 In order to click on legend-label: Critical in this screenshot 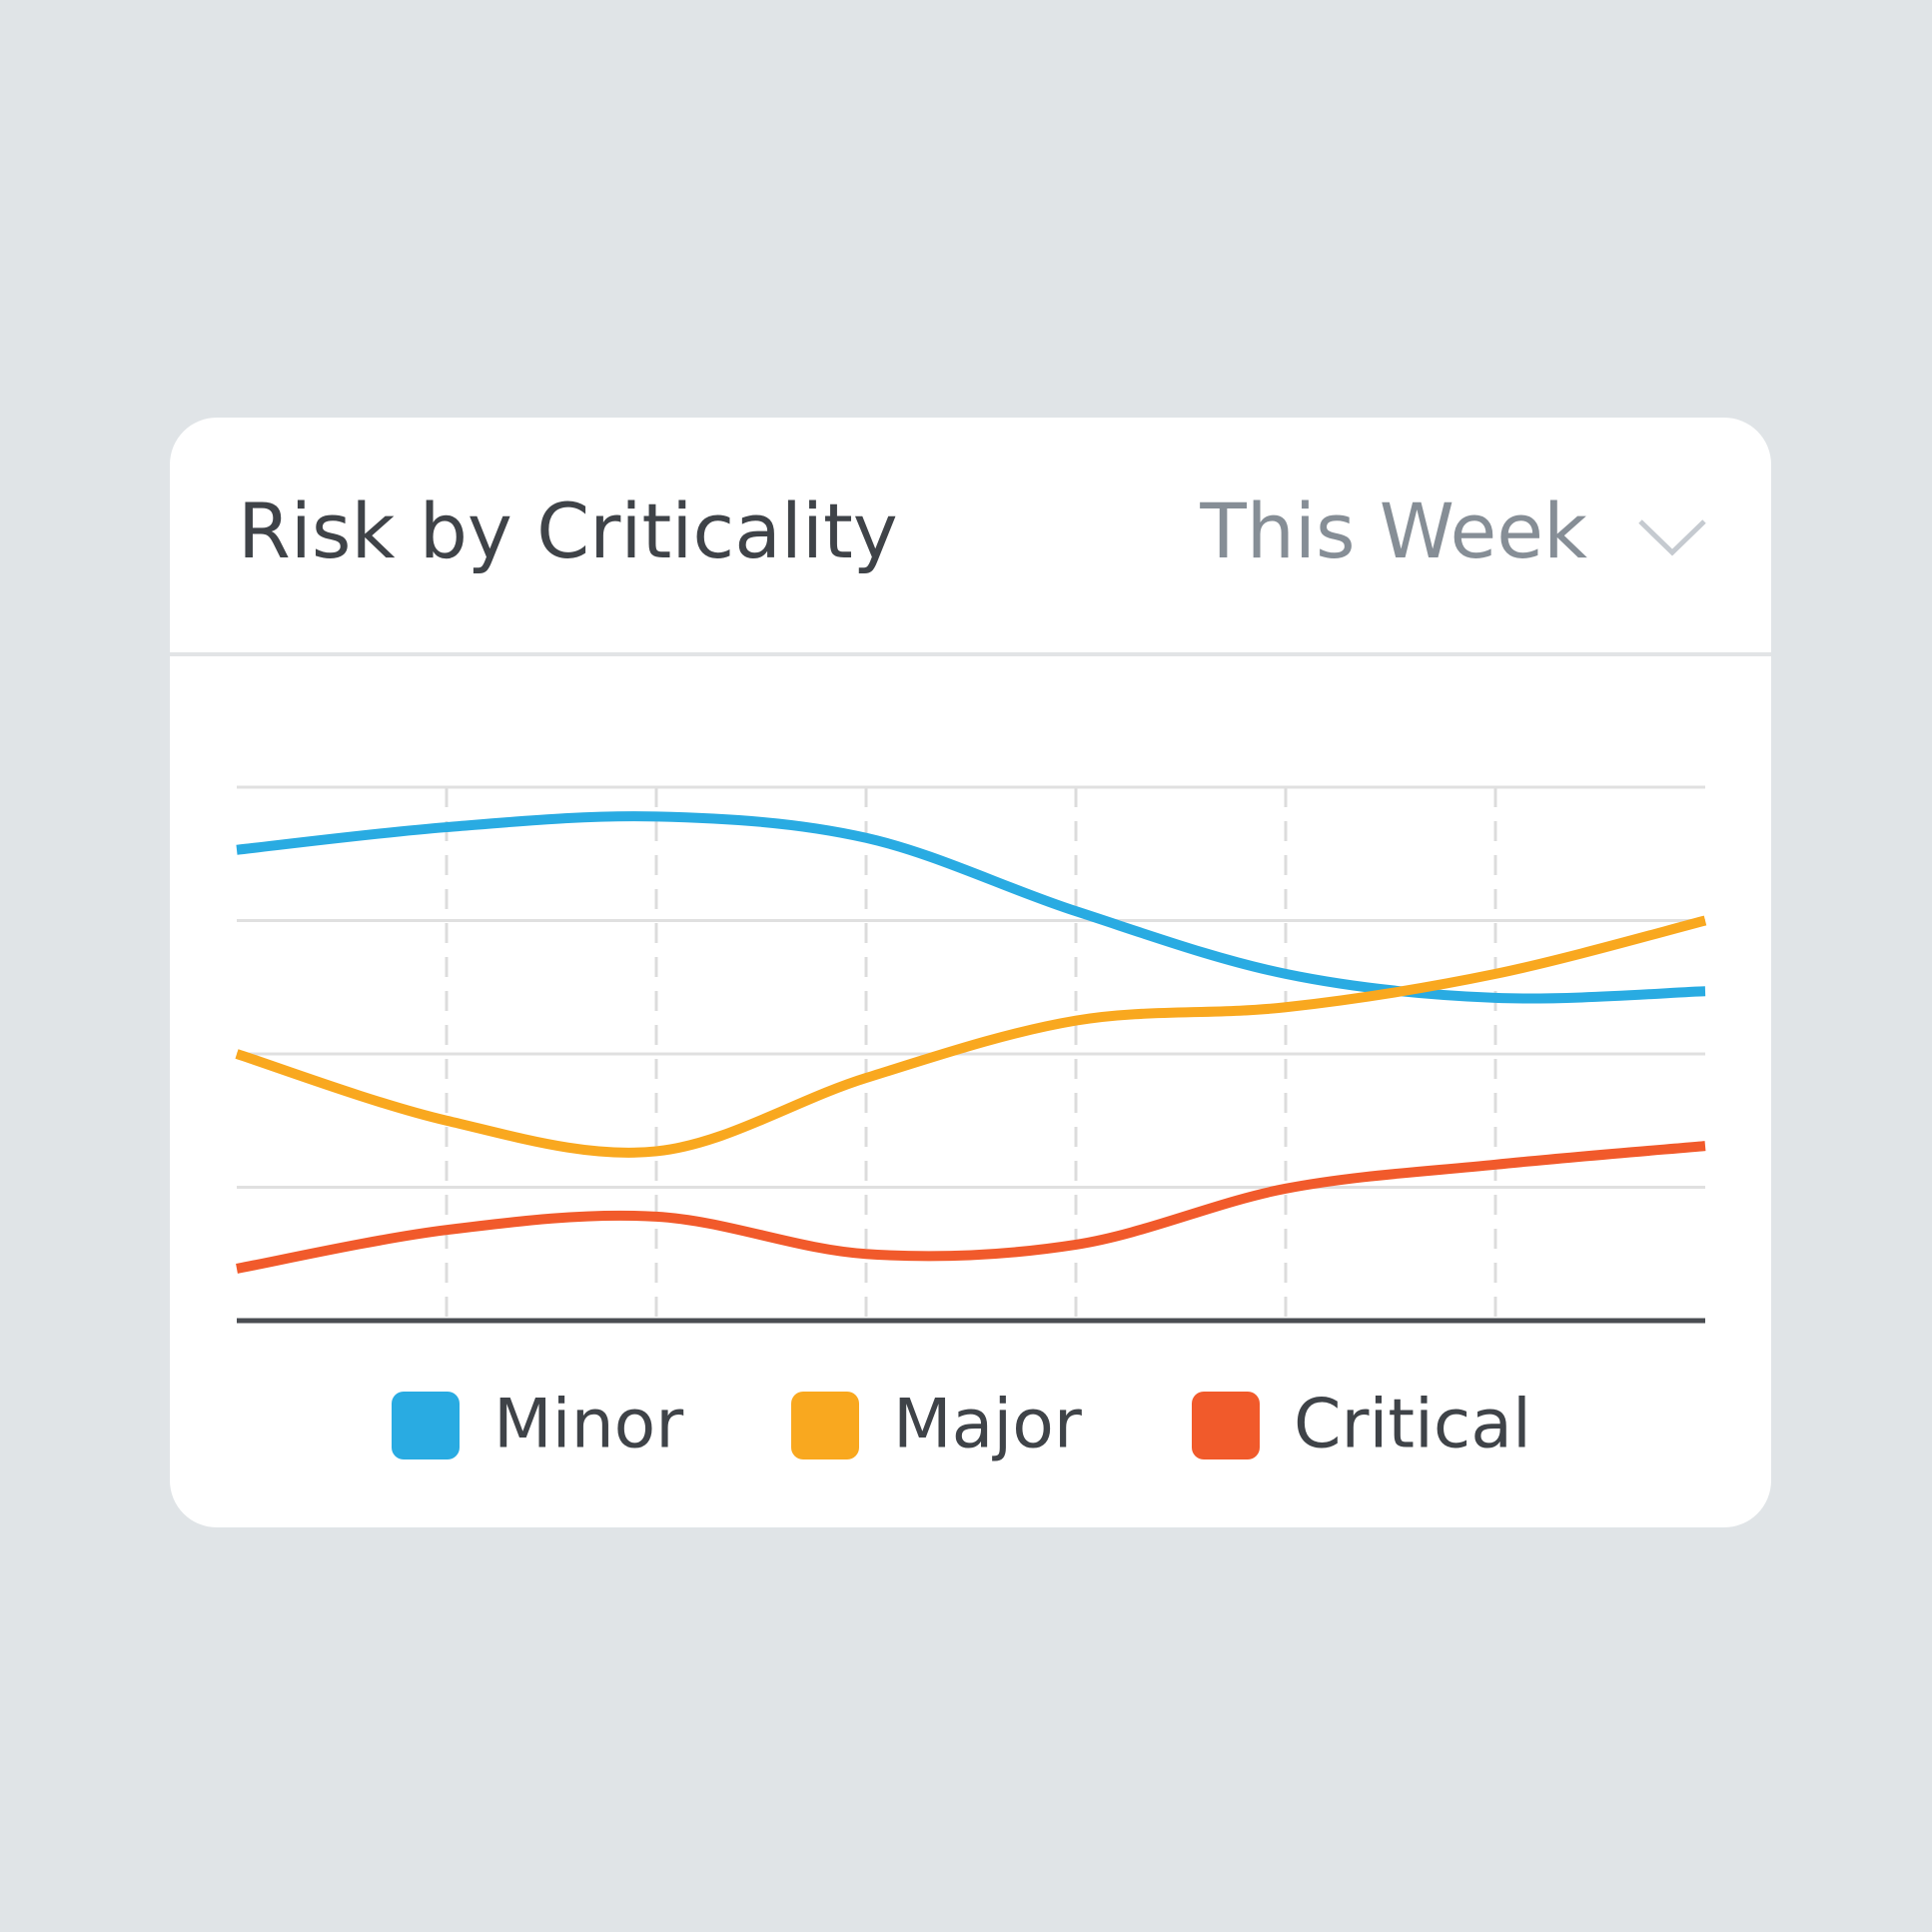, I will do `click(1412, 1425)`.